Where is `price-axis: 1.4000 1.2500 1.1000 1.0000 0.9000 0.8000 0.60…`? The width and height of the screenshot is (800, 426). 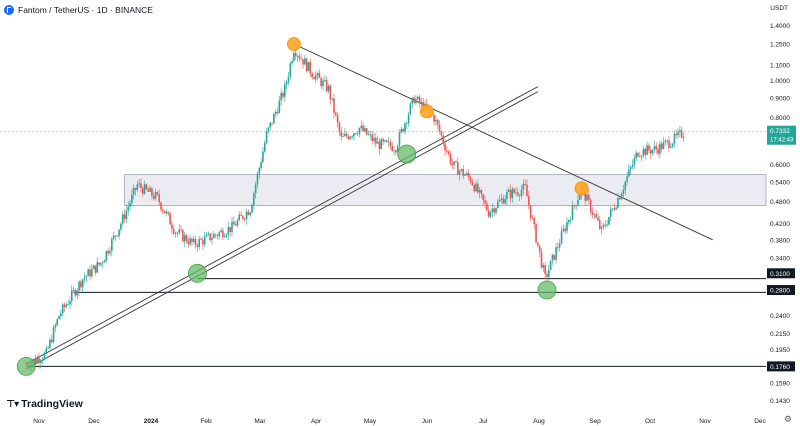 price-axis: 1.4000 1.2500 1.1000 1.0000 0.9000 0.8000 0.60… is located at coordinates (781, 214).